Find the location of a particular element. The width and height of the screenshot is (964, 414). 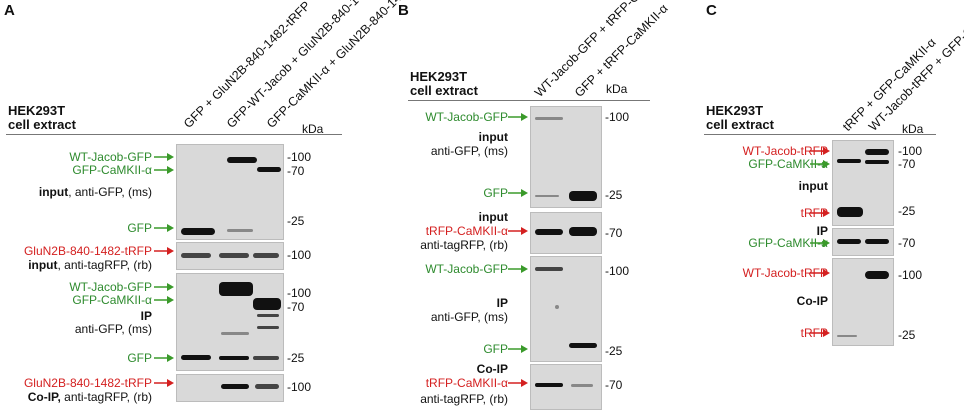

panel-a-label-gfp-camkii: GFP-CaMKII-α is located at coordinates (112, 170).